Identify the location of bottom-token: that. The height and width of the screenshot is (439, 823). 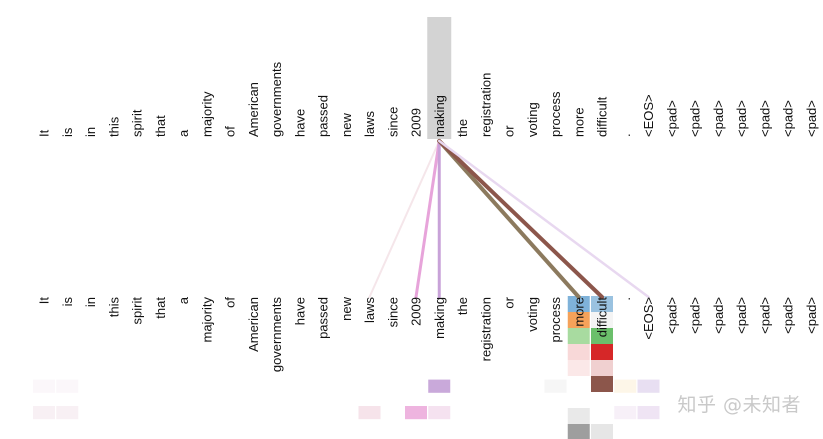
(160, 308).